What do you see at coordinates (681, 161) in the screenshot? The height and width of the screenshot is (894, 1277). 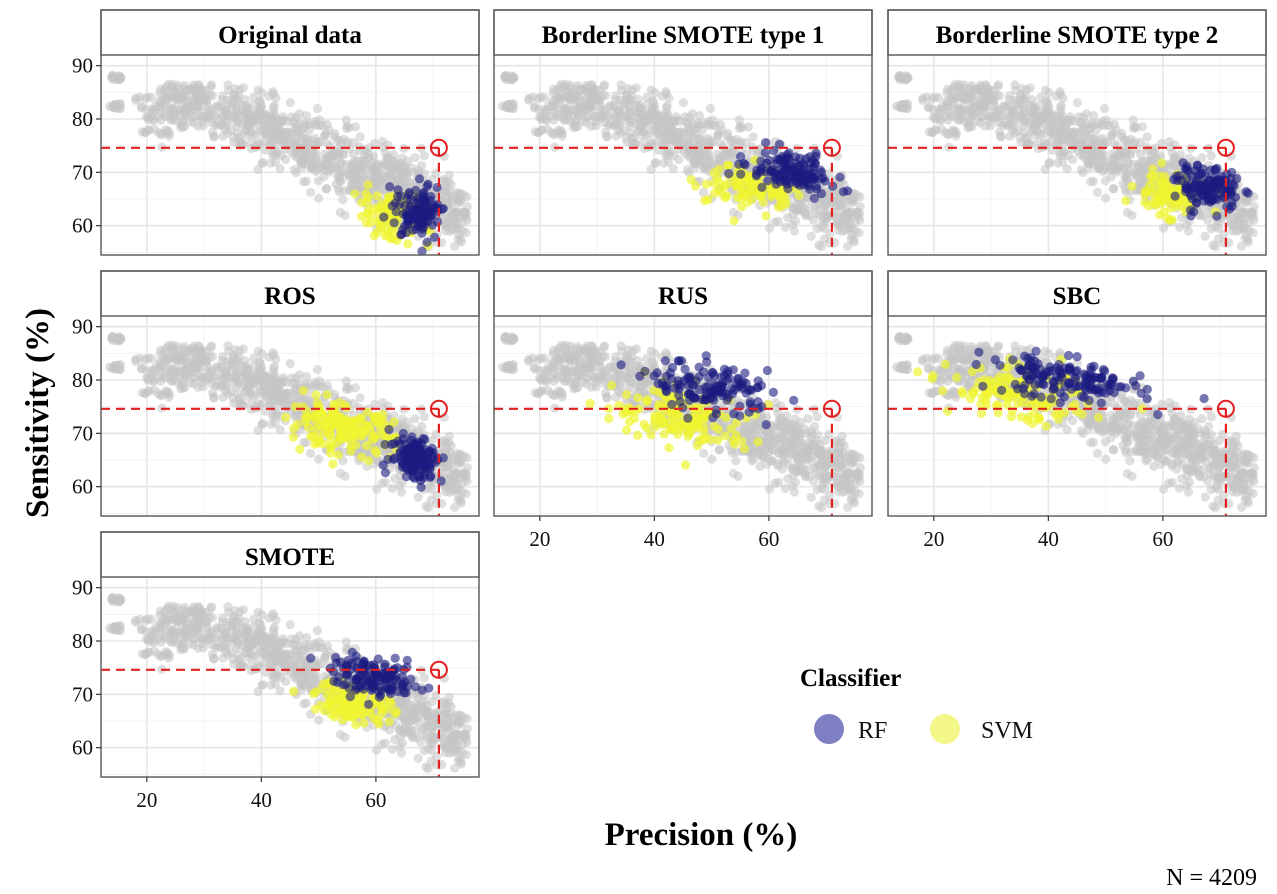 I see `points` at bounding box center [681, 161].